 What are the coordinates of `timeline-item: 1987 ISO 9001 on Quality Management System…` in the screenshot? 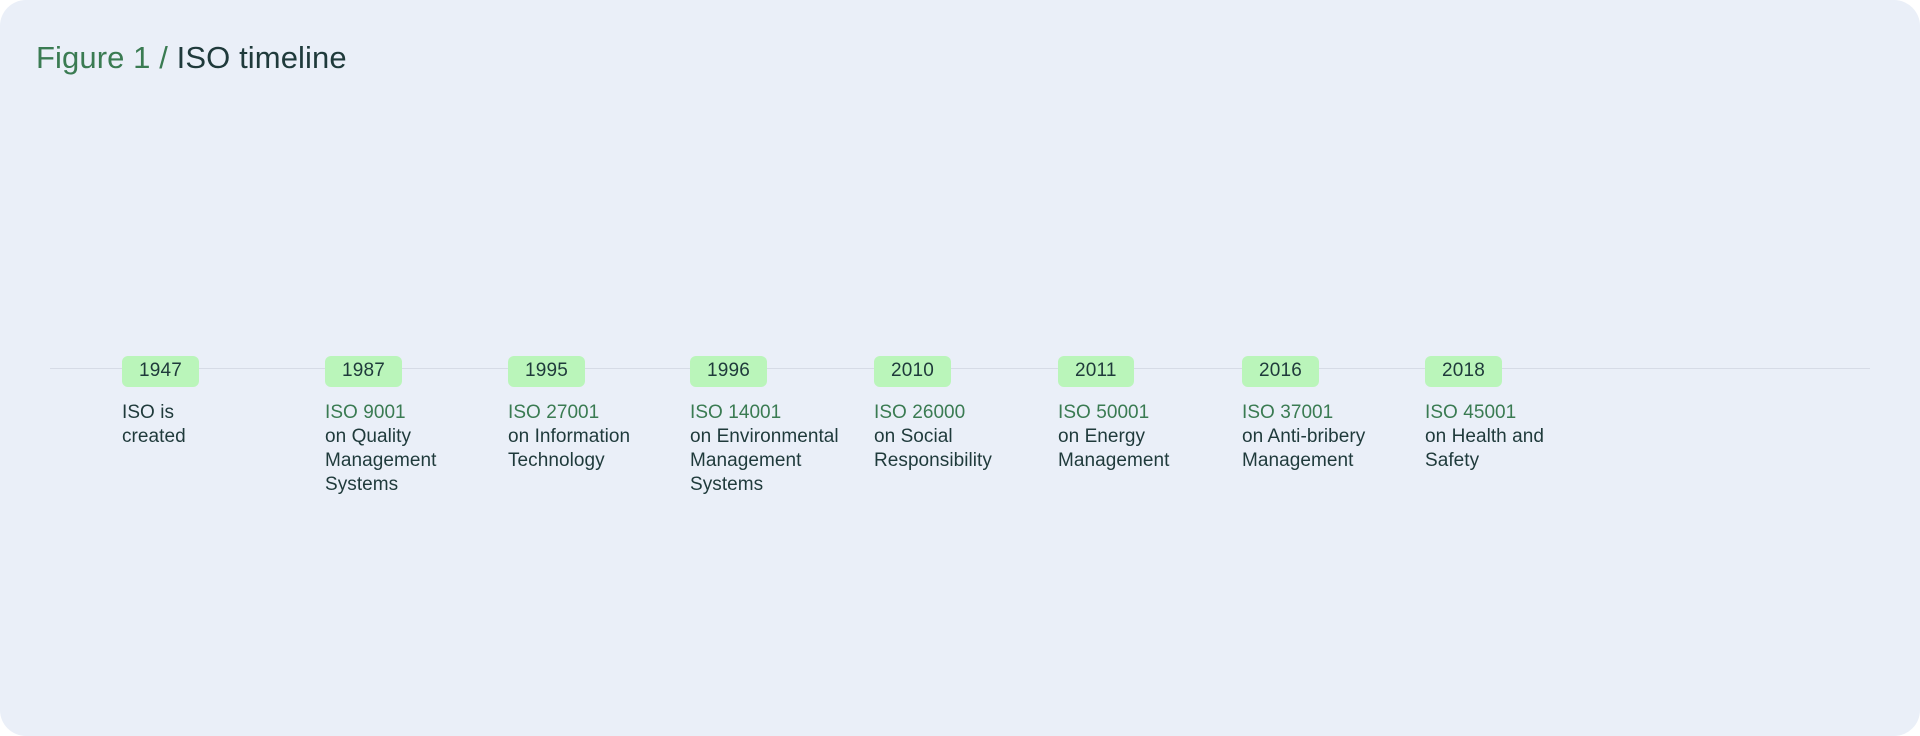 It's located at (425, 426).